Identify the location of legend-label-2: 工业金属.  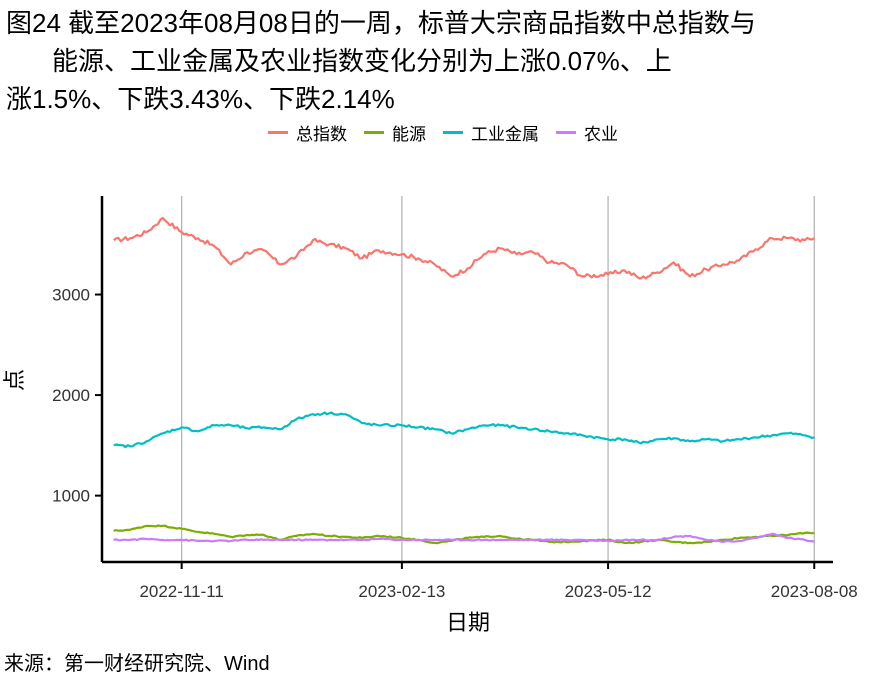
(505, 134).